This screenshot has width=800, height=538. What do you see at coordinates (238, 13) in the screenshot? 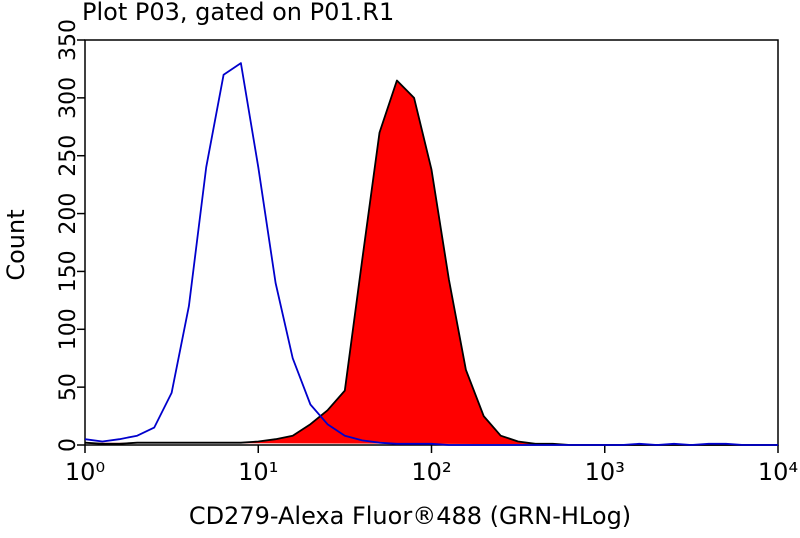
I see `chart-title: Plot P03, gated on P01.R1` at bounding box center [238, 13].